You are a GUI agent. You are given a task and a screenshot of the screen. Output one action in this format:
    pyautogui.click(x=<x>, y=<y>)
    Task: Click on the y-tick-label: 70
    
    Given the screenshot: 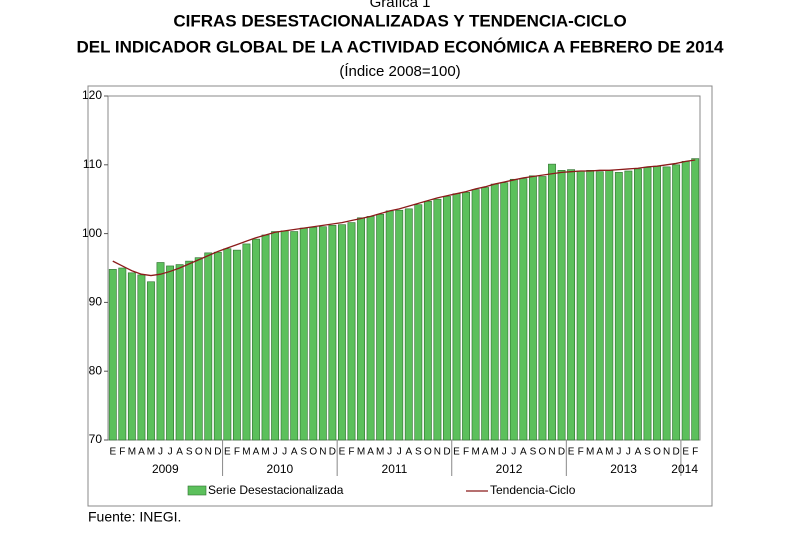 What is the action you would take?
    pyautogui.click(x=96, y=439)
    